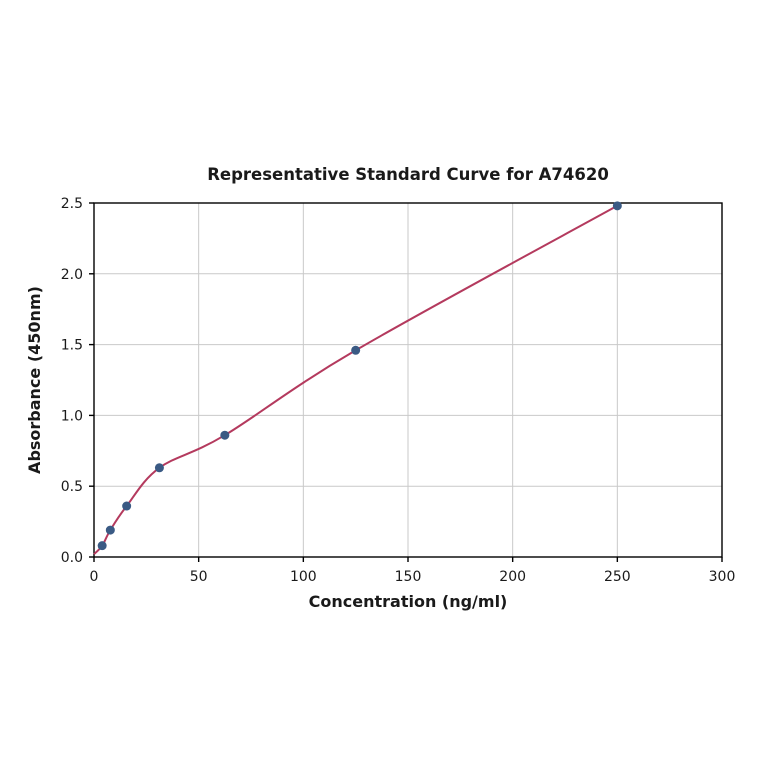  Describe the element at coordinates (72, 487) in the screenshot. I see `y-tick-label: 0.5` at that location.